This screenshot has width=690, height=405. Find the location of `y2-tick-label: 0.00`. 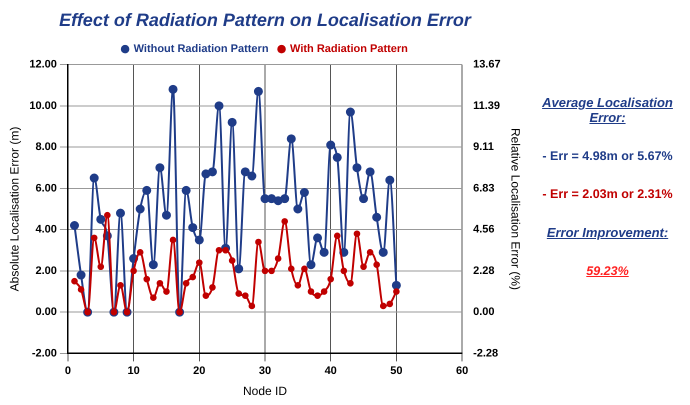

y2-tick-label: 0.00 is located at coordinates (483, 312).